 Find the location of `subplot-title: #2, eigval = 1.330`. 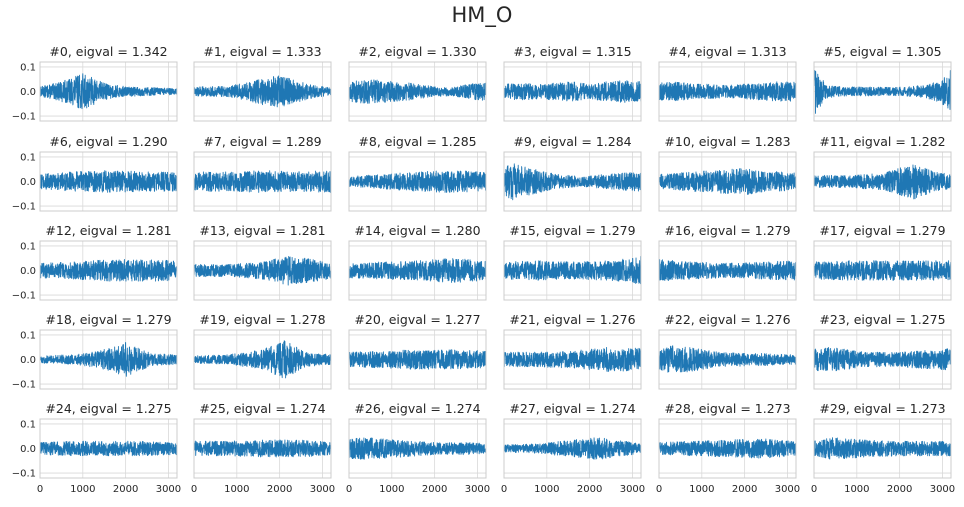

subplot-title: #2, eigval = 1.330 is located at coordinates (417, 51).